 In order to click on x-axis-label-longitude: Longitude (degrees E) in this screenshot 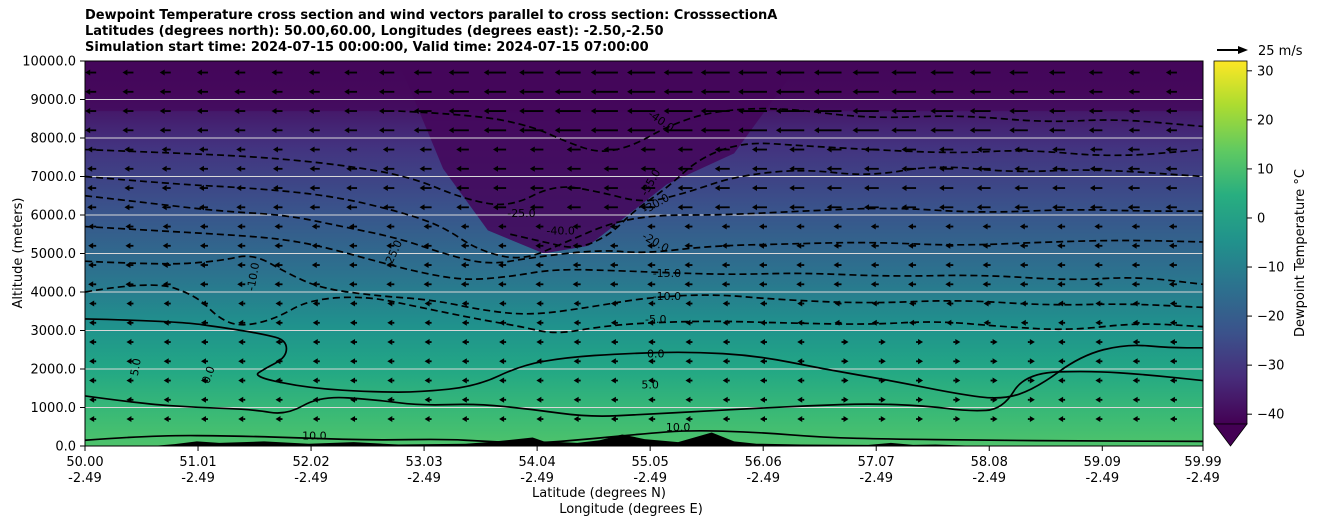, I will do `click(631, 509)`.